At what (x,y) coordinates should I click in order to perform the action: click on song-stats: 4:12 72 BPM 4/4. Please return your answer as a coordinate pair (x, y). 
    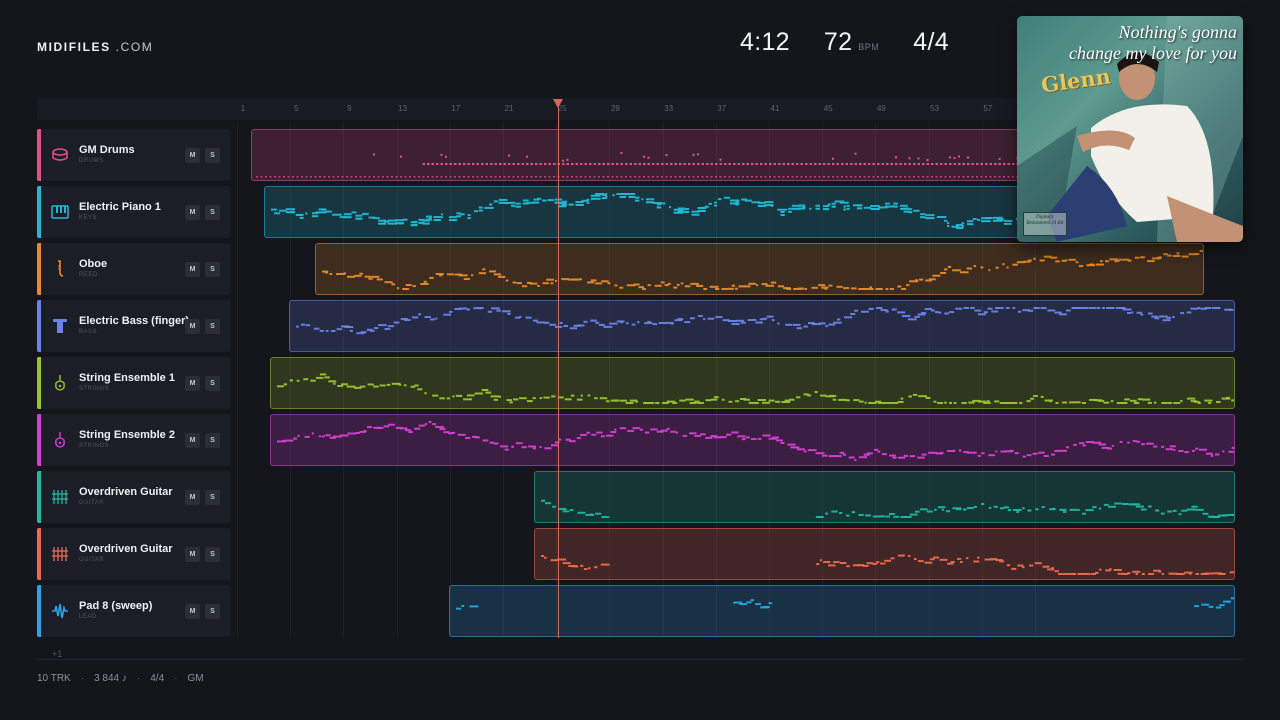
    Looking at the image, I should click on (844, 42).